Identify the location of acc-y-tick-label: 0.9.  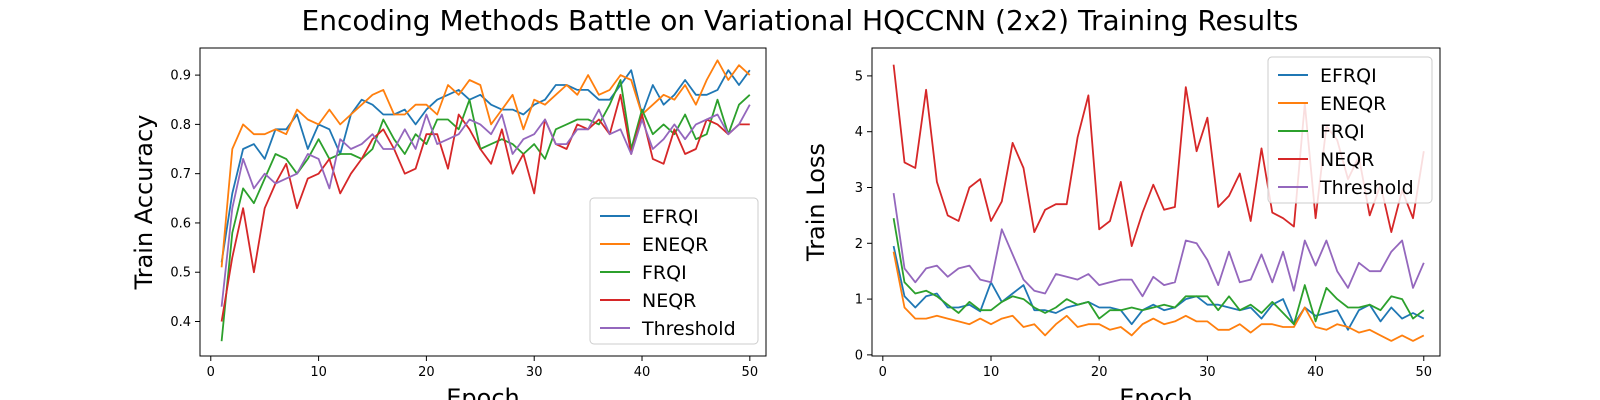
(180, 76).